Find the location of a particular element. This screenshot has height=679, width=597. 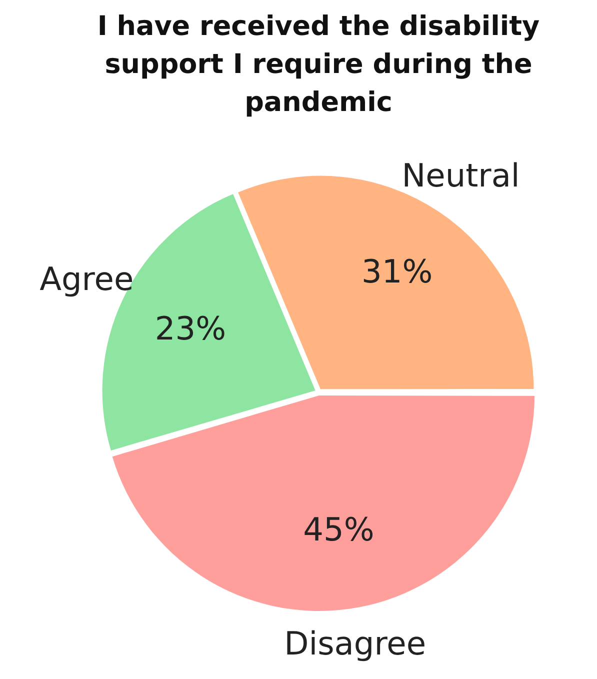

data-label: 45% is located at coordinates (338, 529).